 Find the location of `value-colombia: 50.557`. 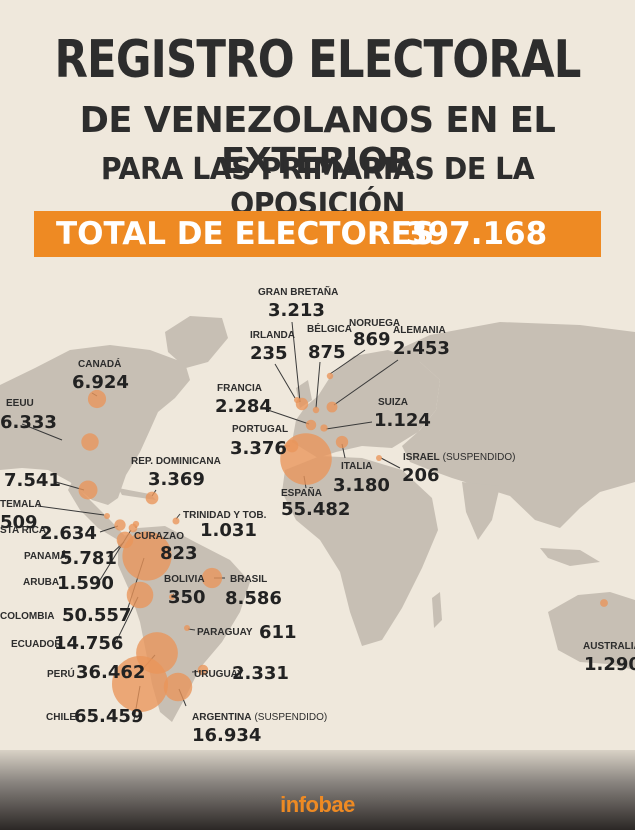

value-colombia: 50.557 is located at coordinates (97, 615).